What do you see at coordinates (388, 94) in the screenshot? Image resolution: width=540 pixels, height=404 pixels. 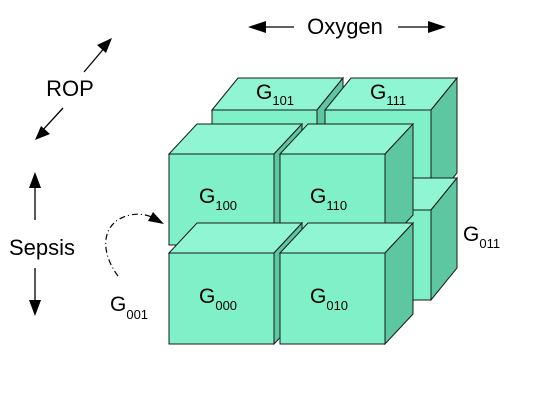 I see `label-g111: G111` at bounding box center [388, 94].